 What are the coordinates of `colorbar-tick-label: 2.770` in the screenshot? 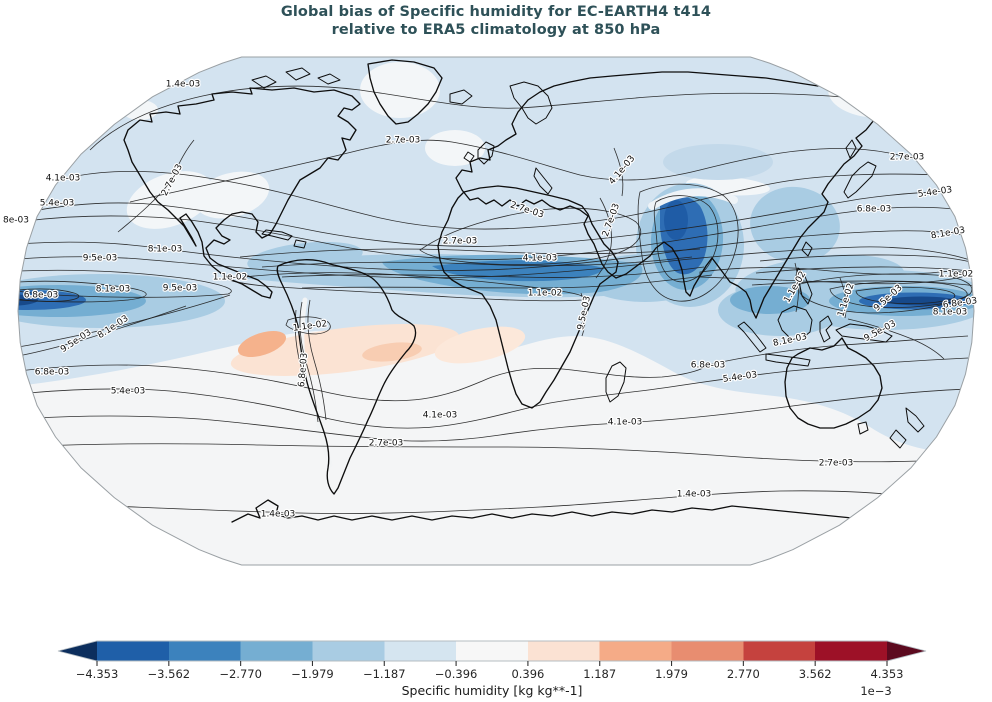 It's located at (743, 674).